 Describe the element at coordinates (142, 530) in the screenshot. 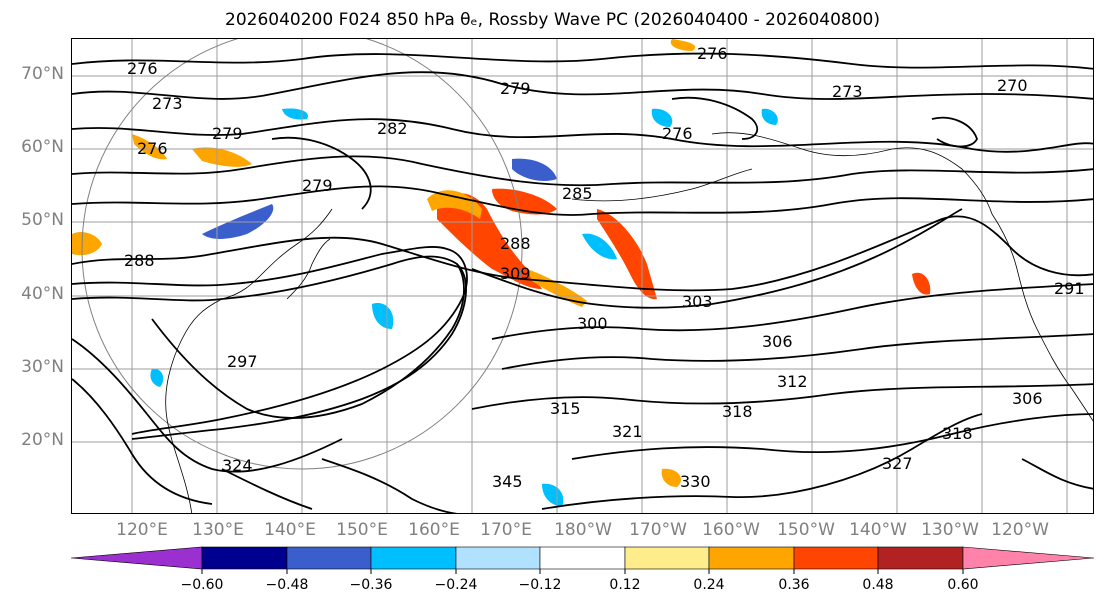

I see `lon-label-120e: 120°E` at that location.